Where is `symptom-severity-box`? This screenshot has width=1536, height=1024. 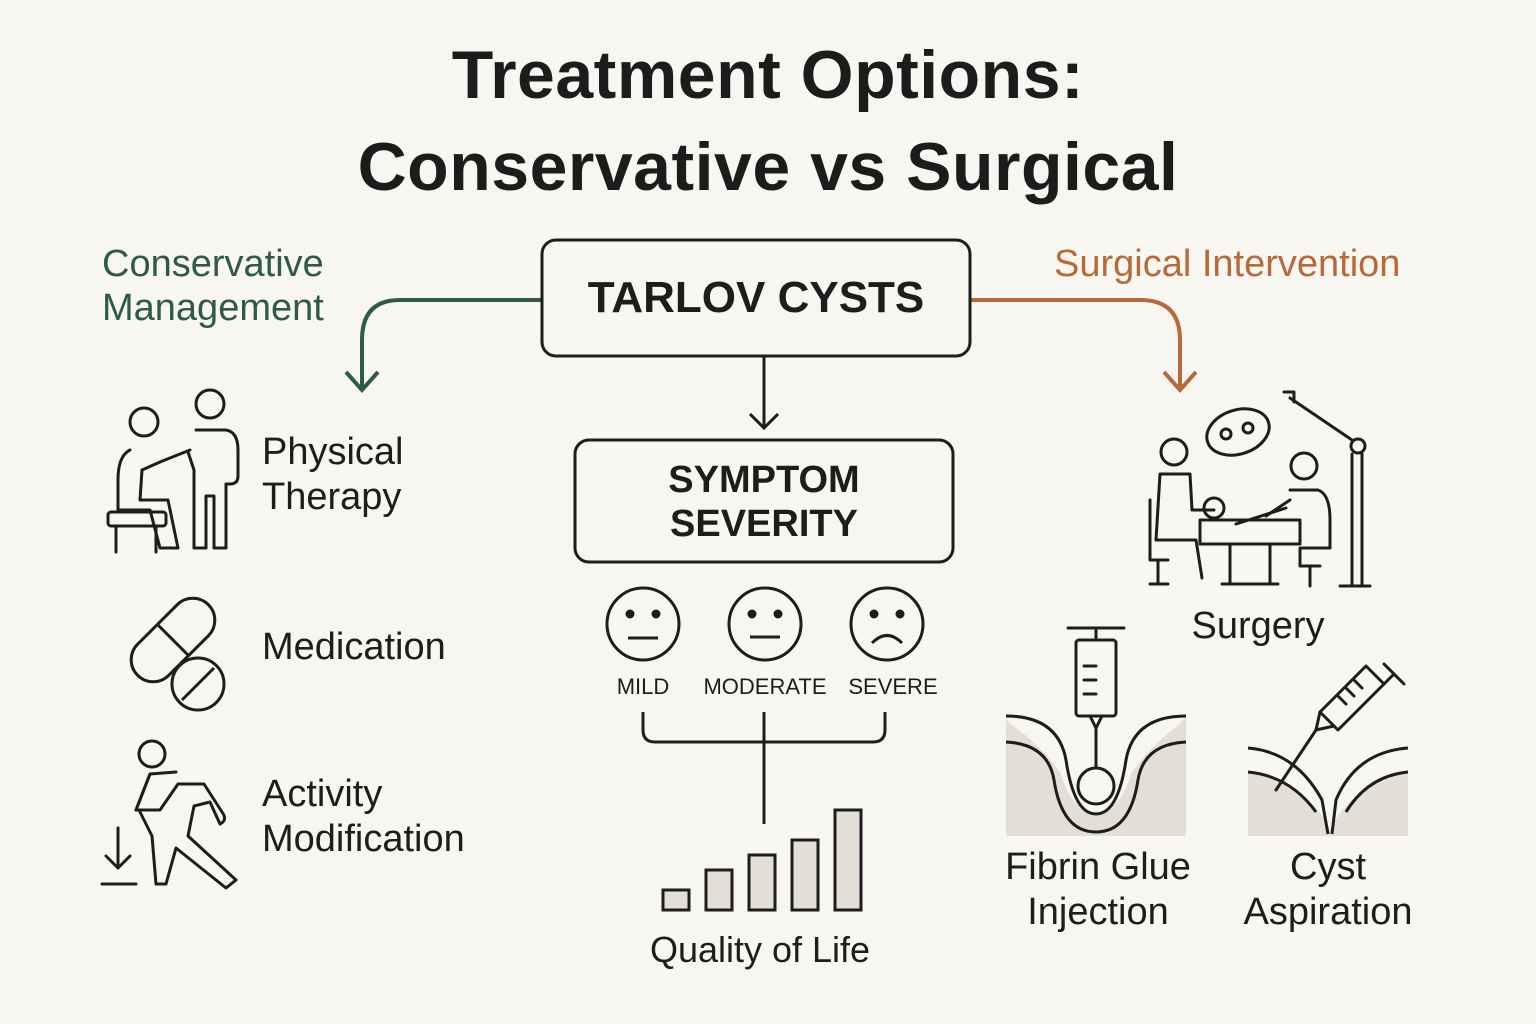 symptom-severity-box is located at coordinates (764, 501).